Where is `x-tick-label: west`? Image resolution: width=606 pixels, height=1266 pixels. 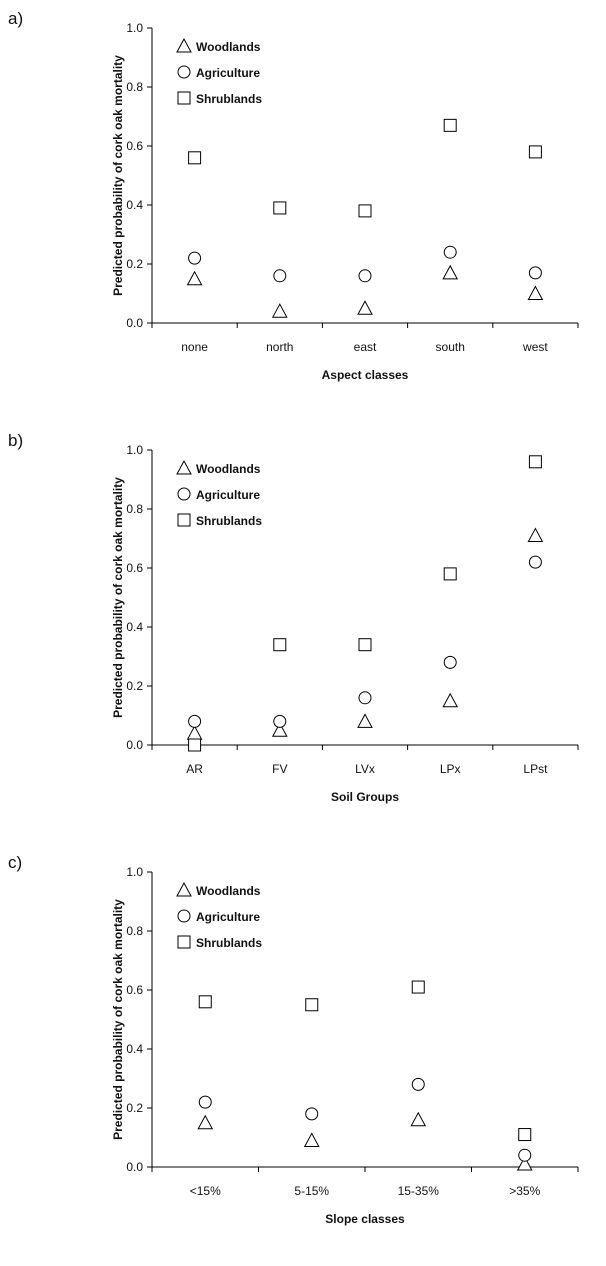 x-tick-label: west is located at coordinates (535, 347).